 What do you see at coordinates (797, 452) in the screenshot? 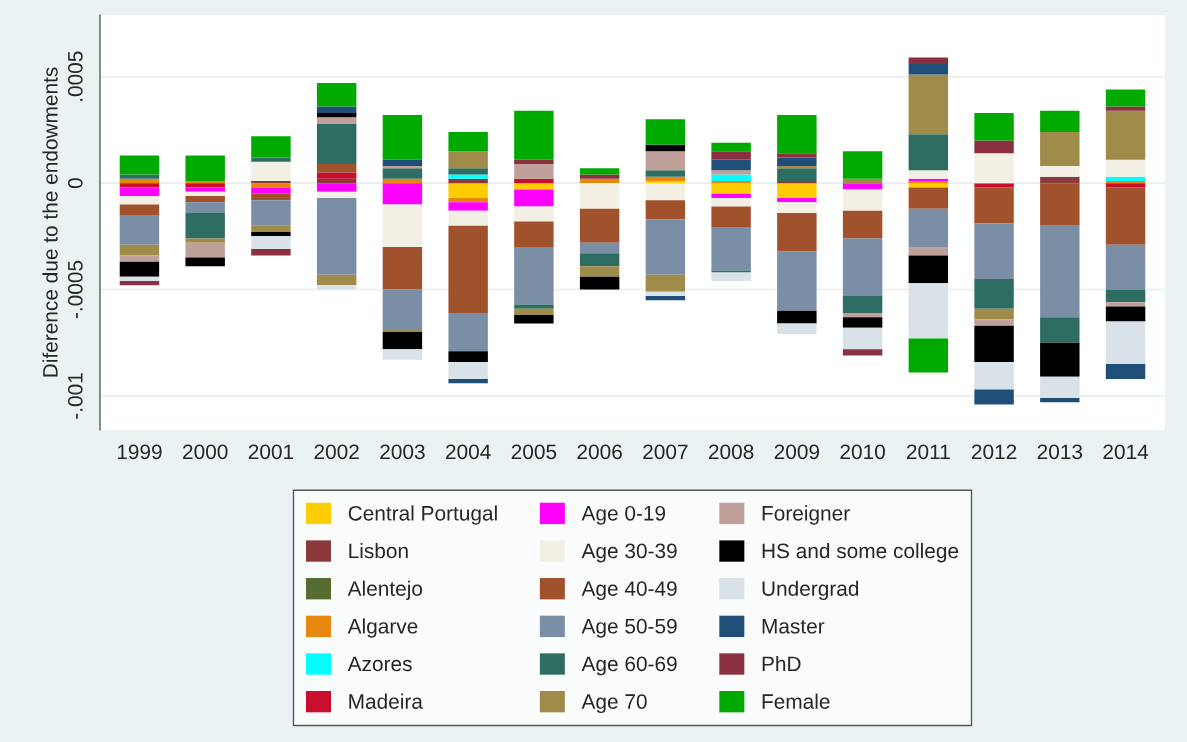
I see `x-tick-label: 2009` at bounding box center [797, 452].